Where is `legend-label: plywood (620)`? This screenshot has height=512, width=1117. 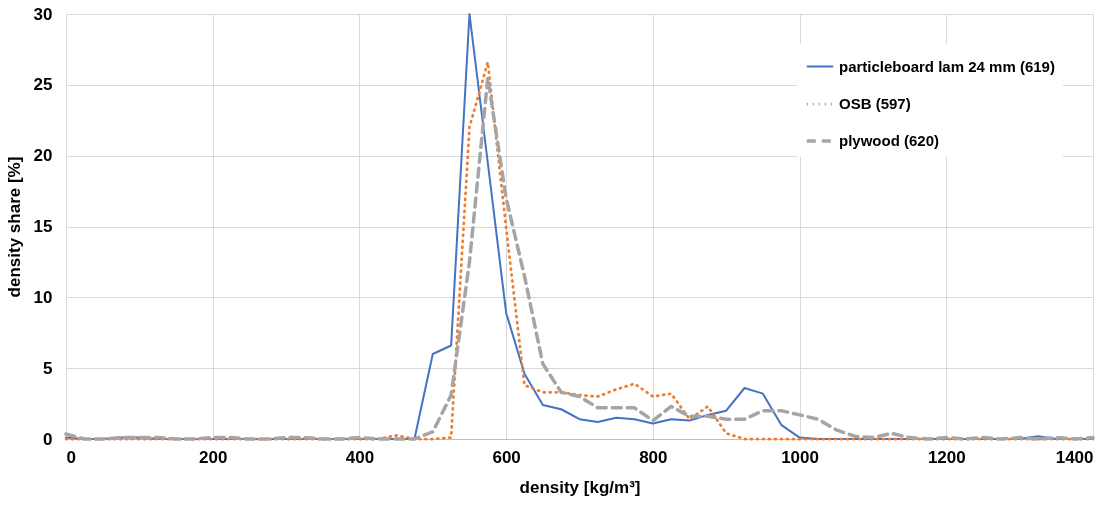
legend-label: plywood (620) is located at coordinates (889, 140).